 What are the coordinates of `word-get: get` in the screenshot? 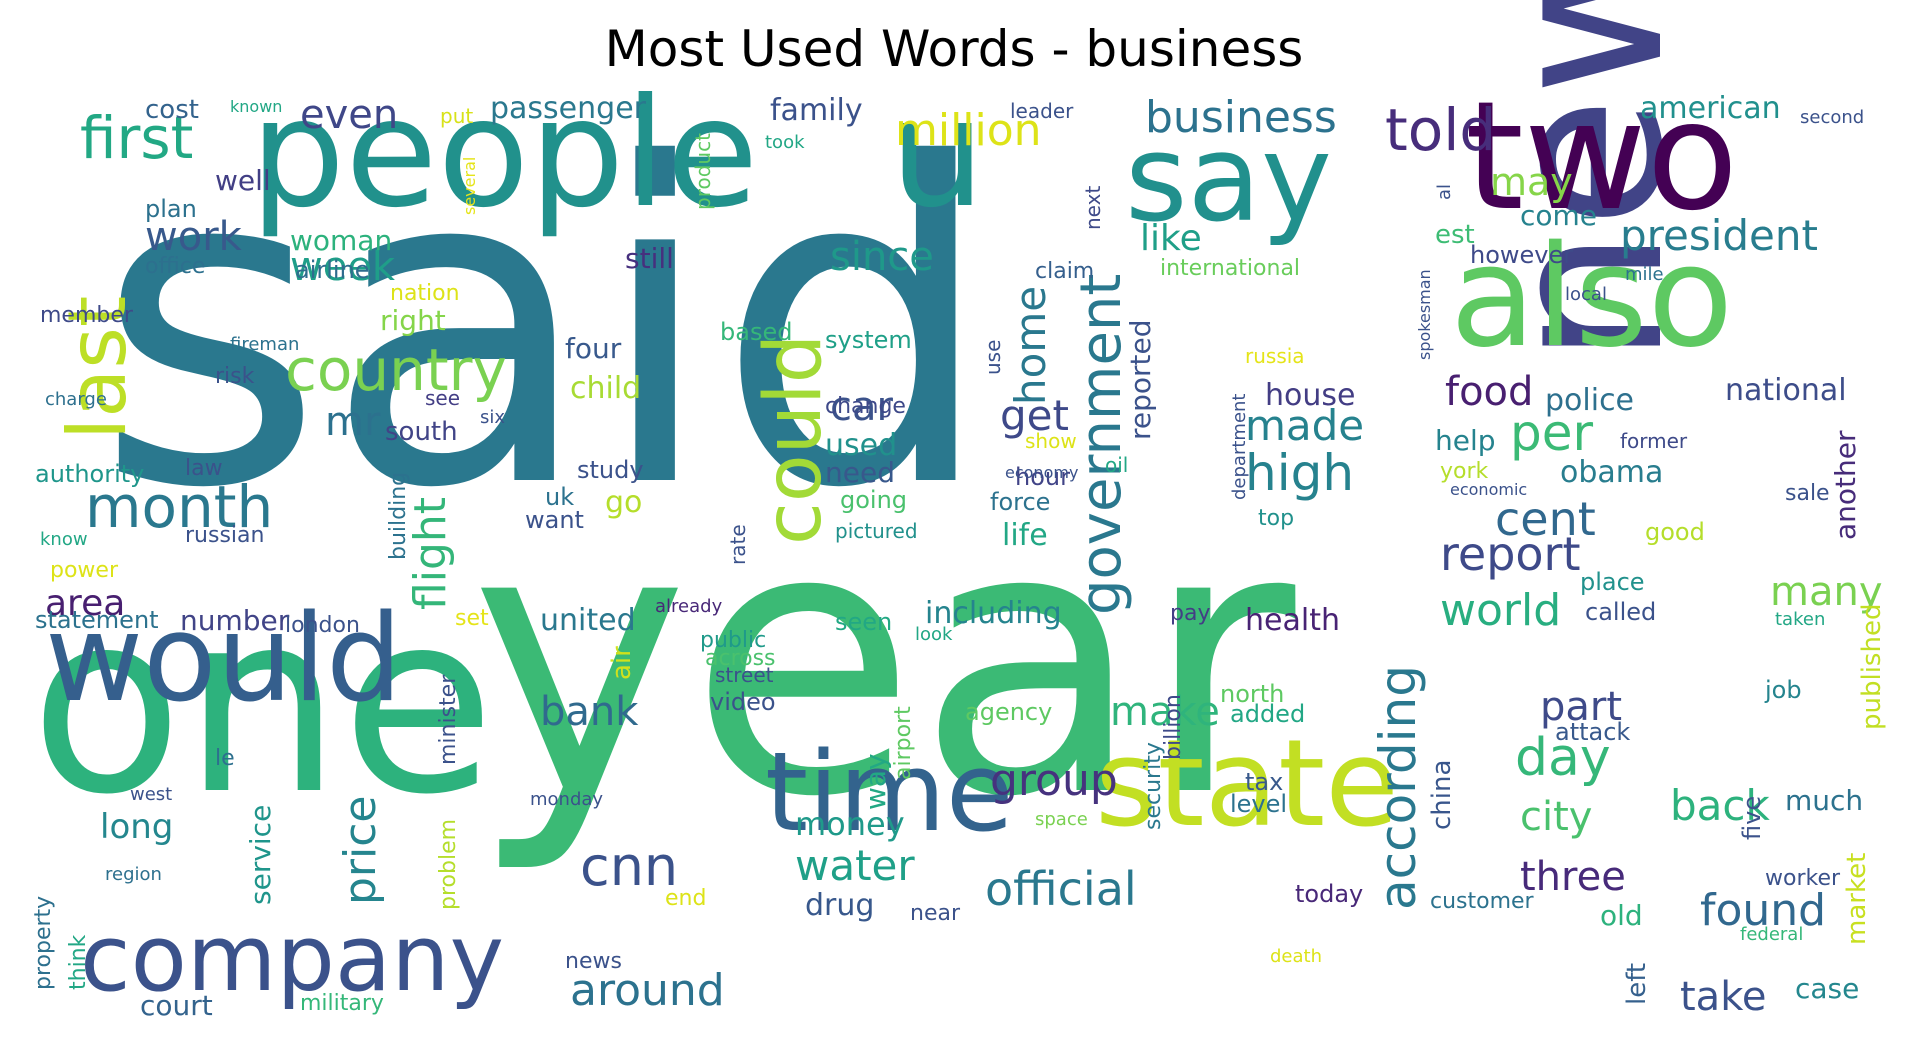 It's located at (1034, 415).